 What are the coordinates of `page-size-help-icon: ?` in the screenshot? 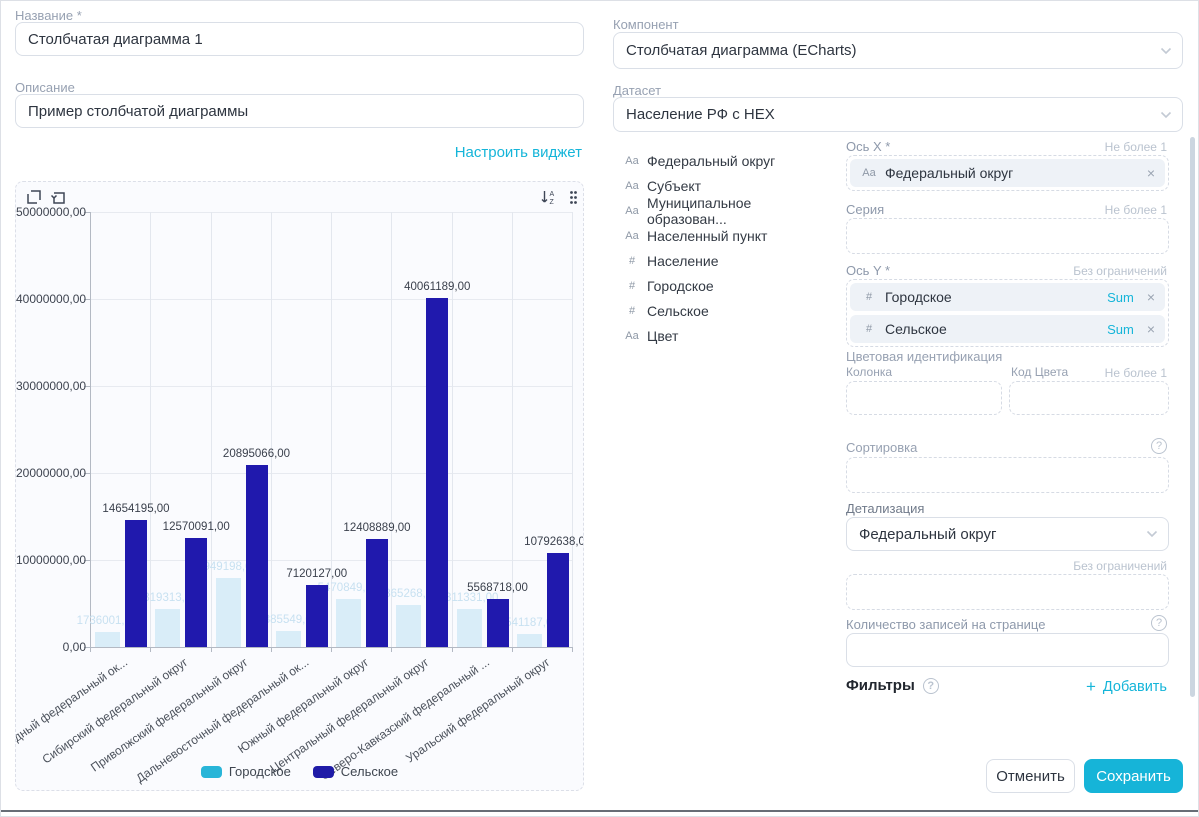 It's located at (1159, 623).